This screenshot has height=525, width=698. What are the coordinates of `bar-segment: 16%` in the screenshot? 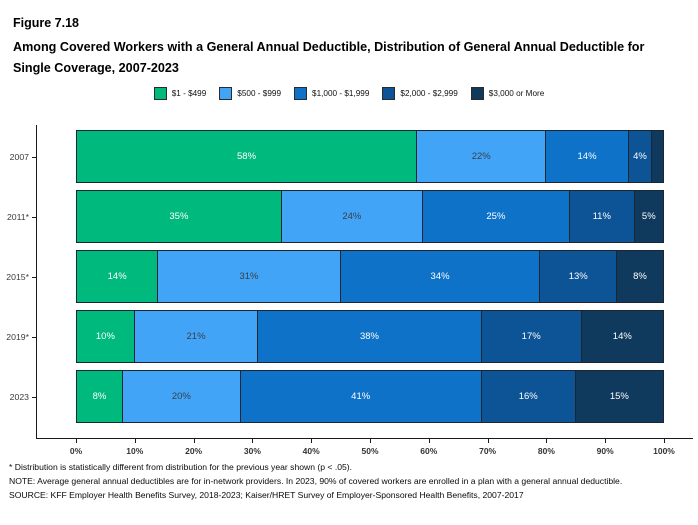 It's located at (528, 396).